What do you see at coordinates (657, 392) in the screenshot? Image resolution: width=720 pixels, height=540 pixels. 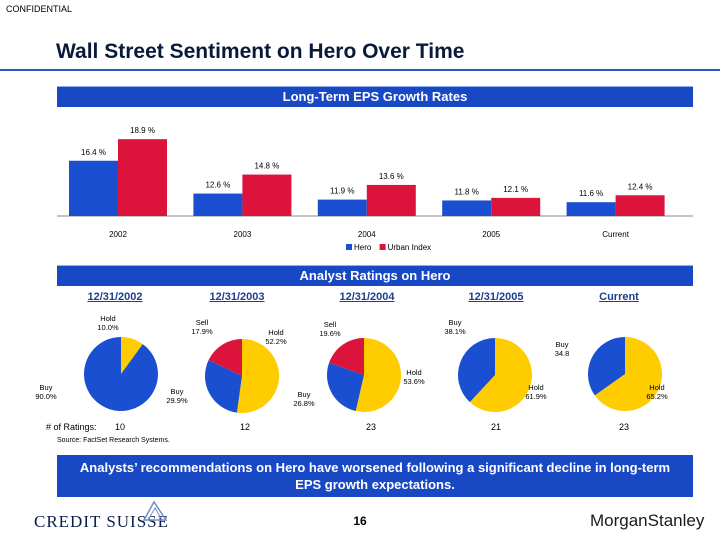 I see `pie-label-hold: Hold 65.2%` at bounding box center [657, 392].